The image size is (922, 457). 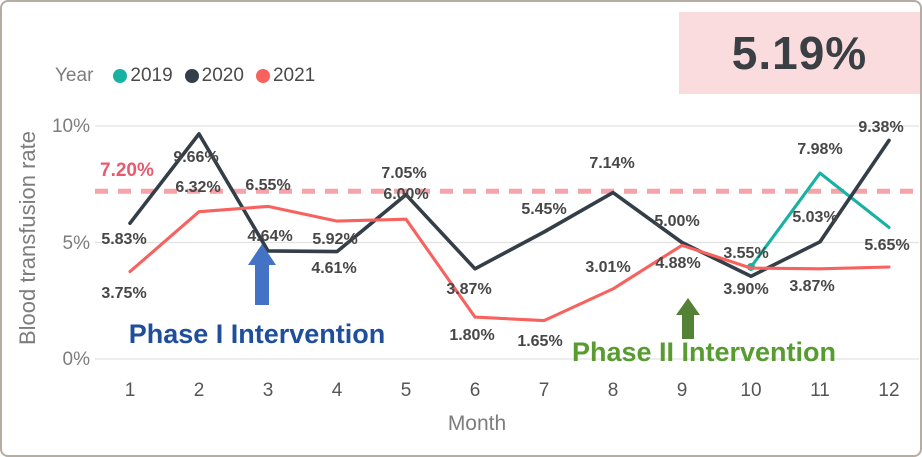 I want to click on highlight-value-box: 5.19%, so click(x=799, y=53).